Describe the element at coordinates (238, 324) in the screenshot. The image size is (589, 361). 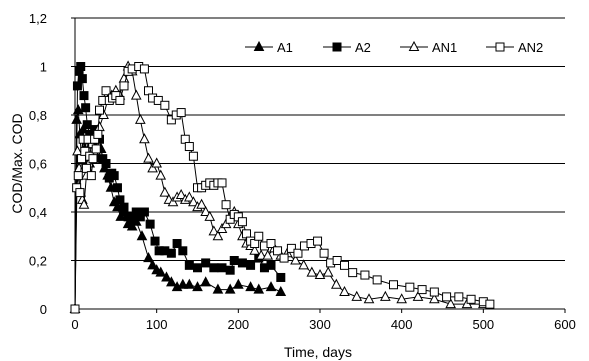
I see `x-tick-label: 200` at that location.